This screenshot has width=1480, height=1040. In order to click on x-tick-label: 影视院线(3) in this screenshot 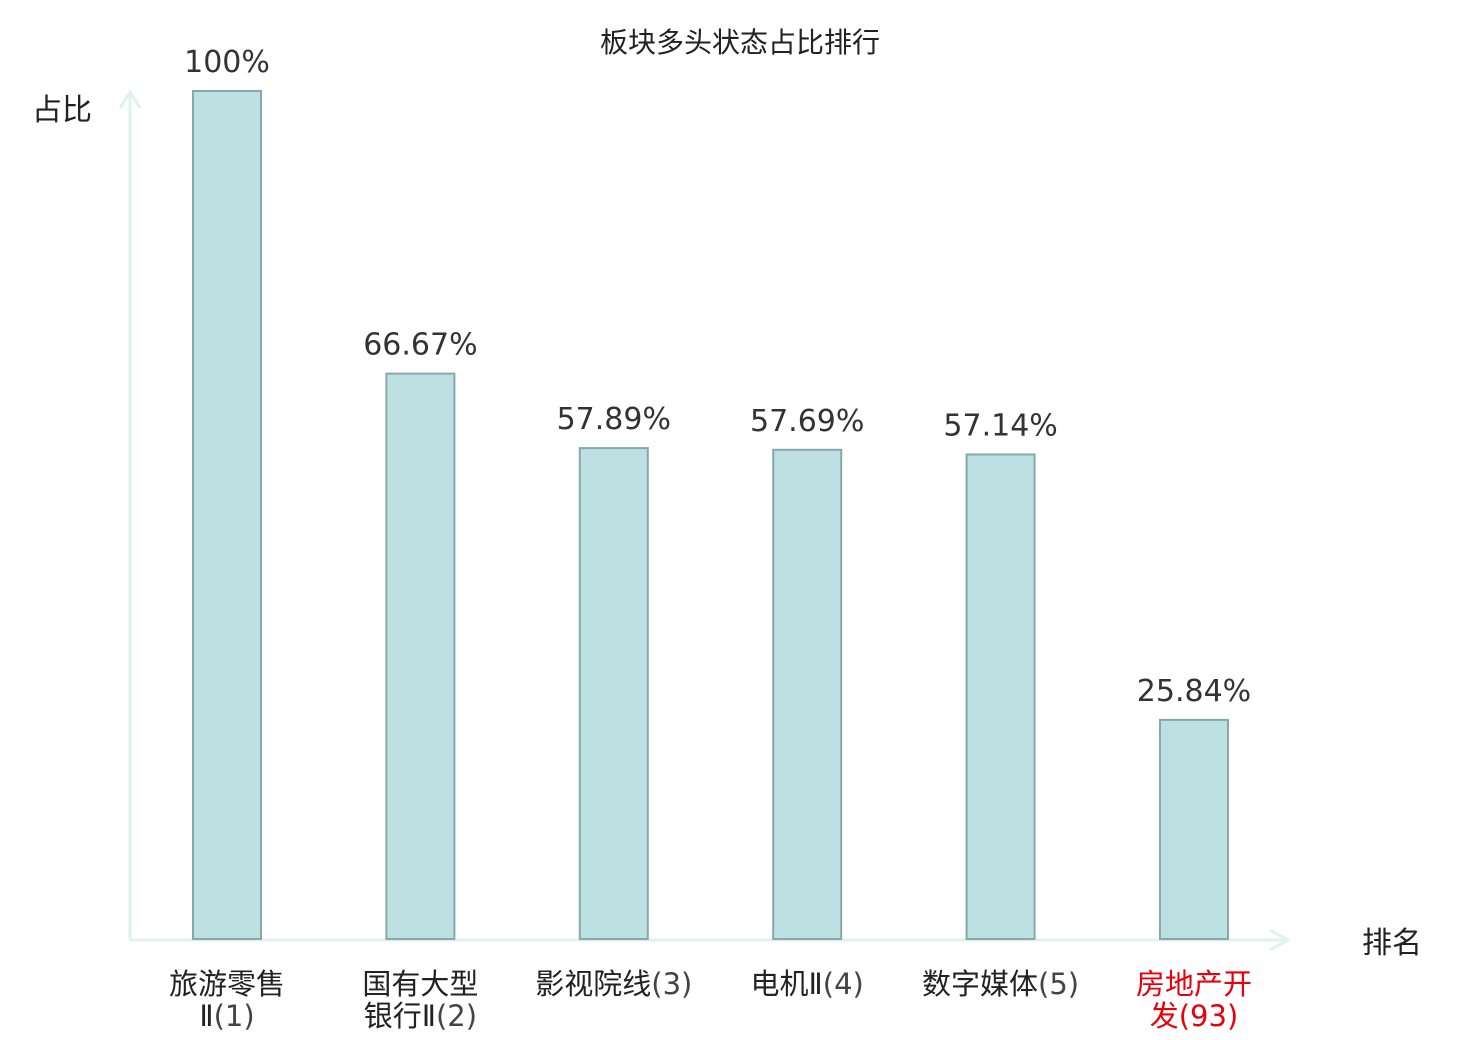, I will do `click(613, 984)`.